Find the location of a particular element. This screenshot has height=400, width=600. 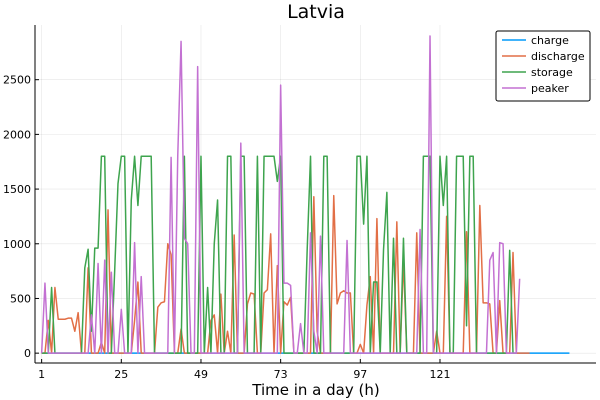

legend-box is located at coordinates (543, 66).